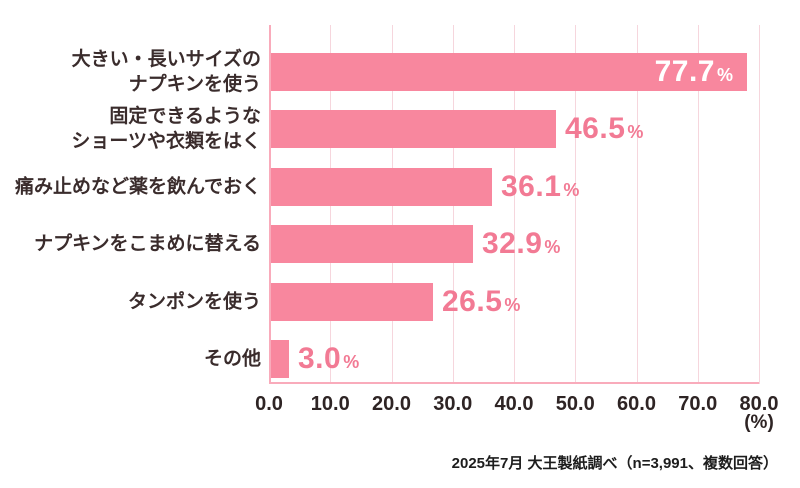 The height and width of the screenshot is (488, 800). I want to click on category-label-line: タンポンを使う, so click(194, 302).